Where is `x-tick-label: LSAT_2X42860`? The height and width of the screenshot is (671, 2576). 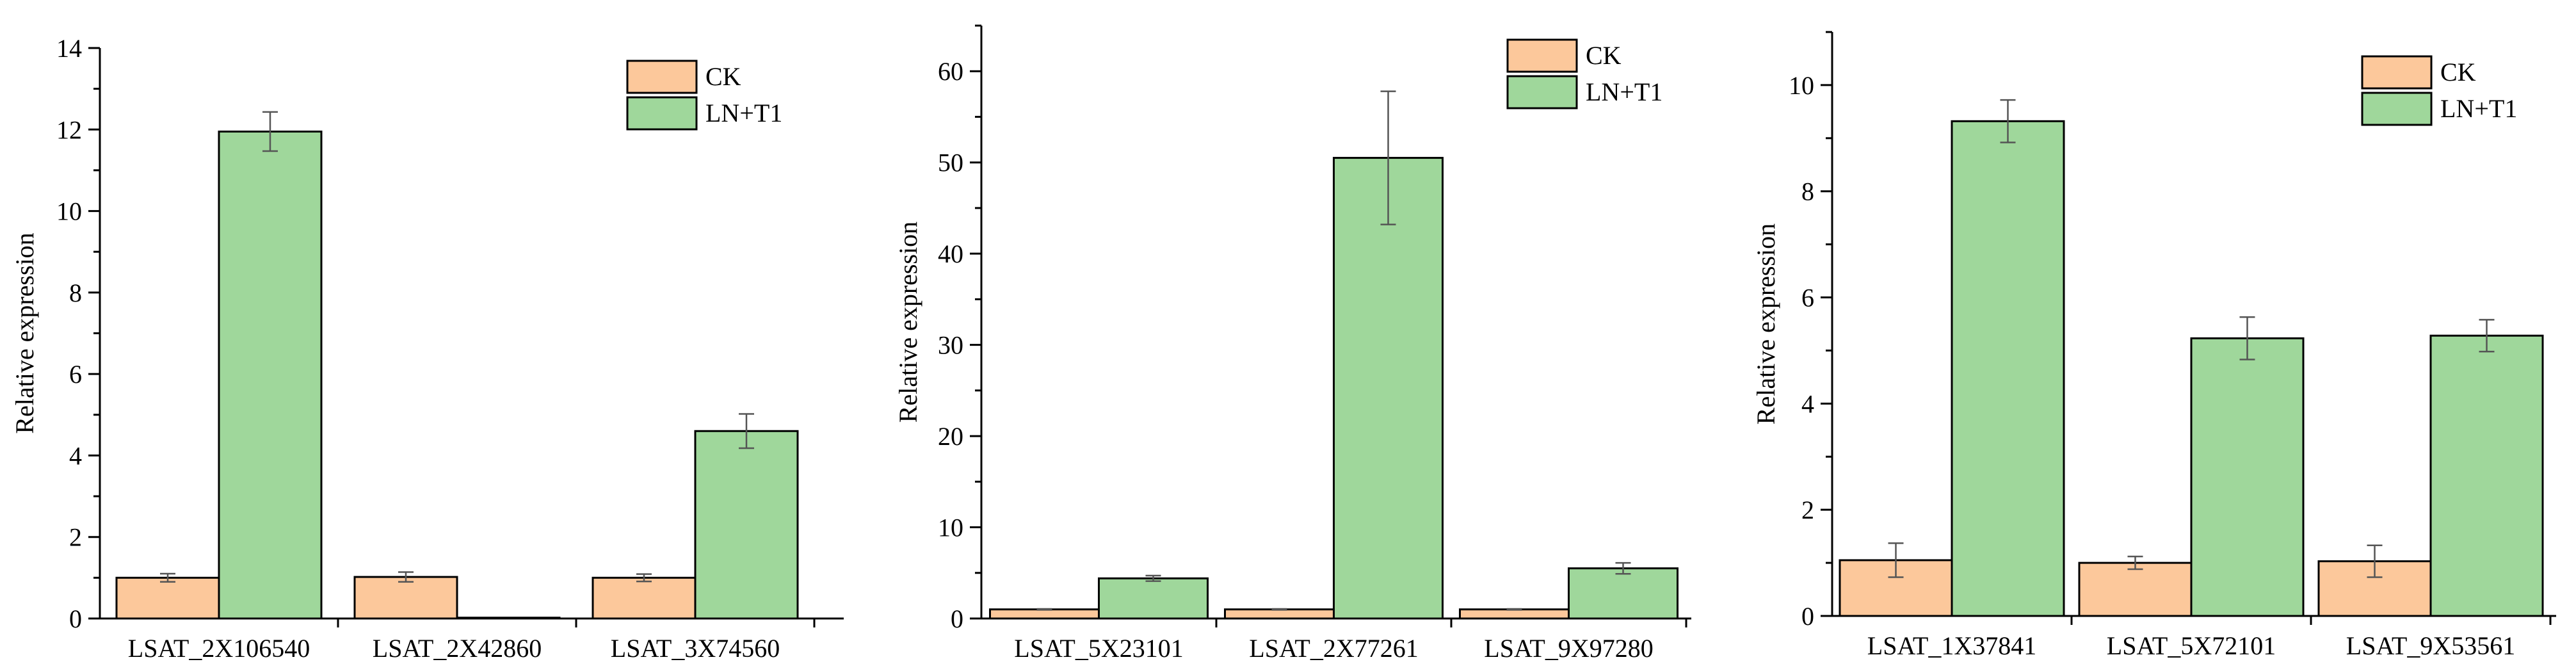 x-tick-label: LSAT_2X42860 is located at coordinates (457, 648).